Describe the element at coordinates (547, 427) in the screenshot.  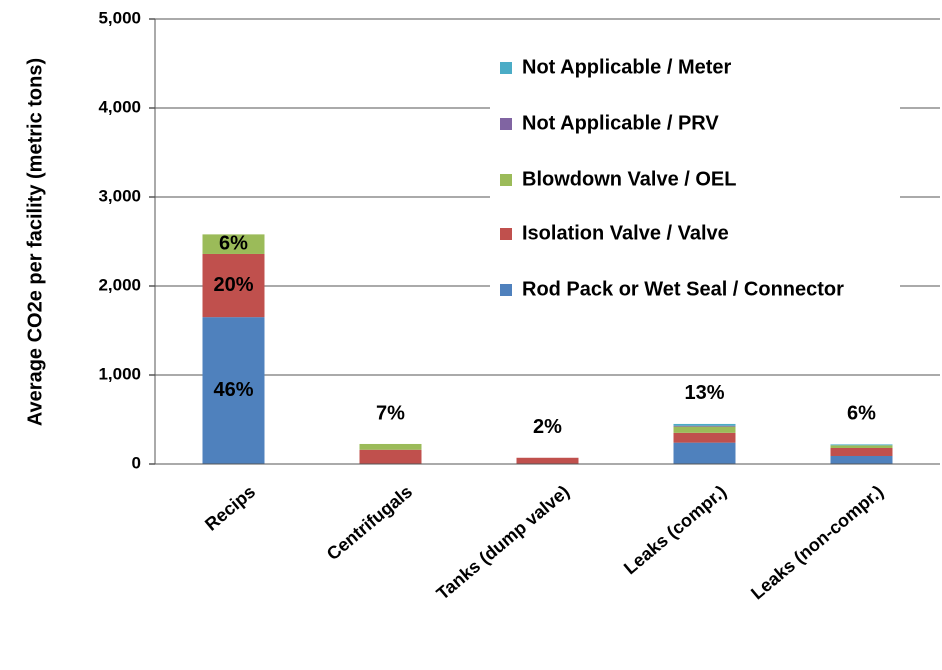
I see `total-label: 2%` at that location.